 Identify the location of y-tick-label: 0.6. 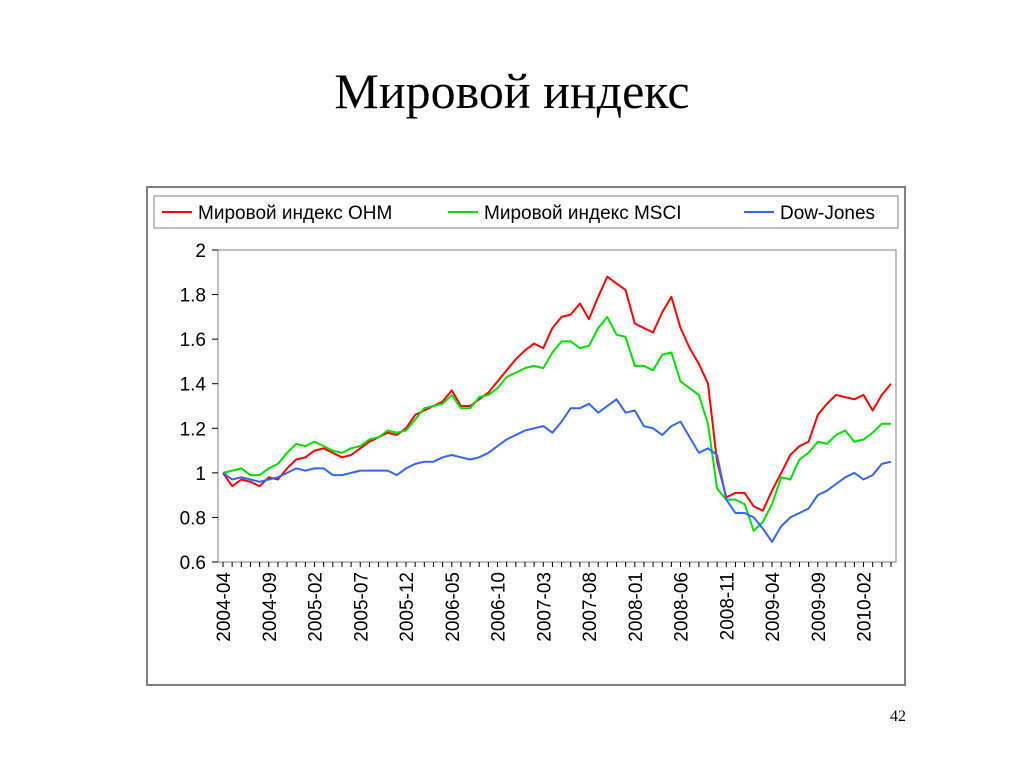
(193, 563).